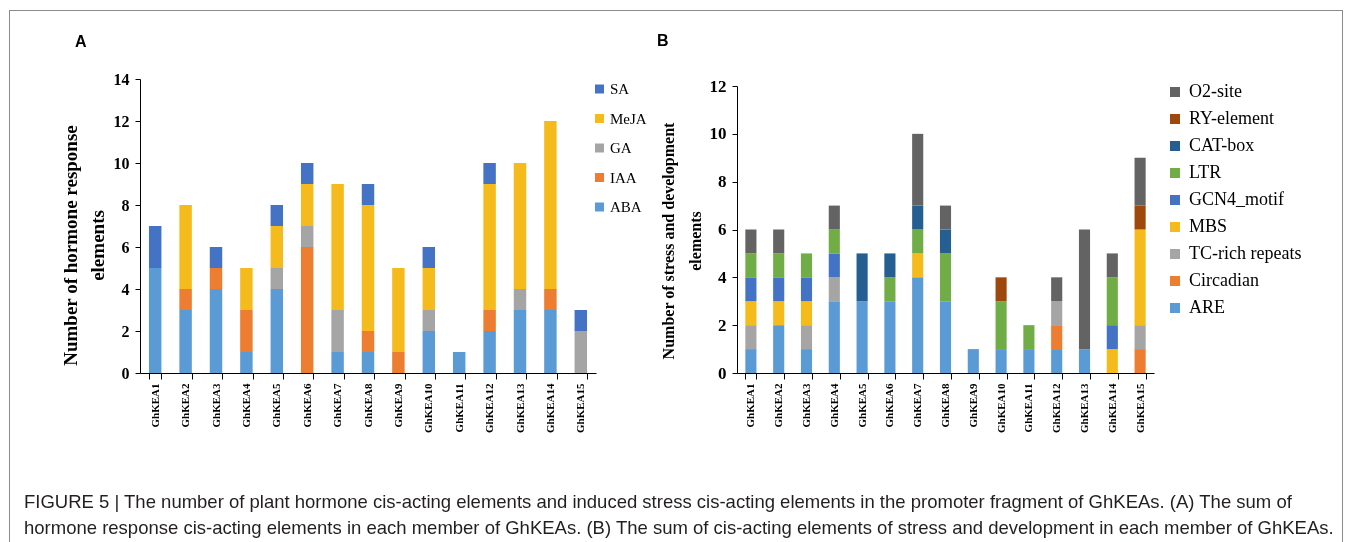  What do you see at coordinates (623, 177) in the screenshot?
I see `legend-label: IAA` at bounding box center [623, 177].